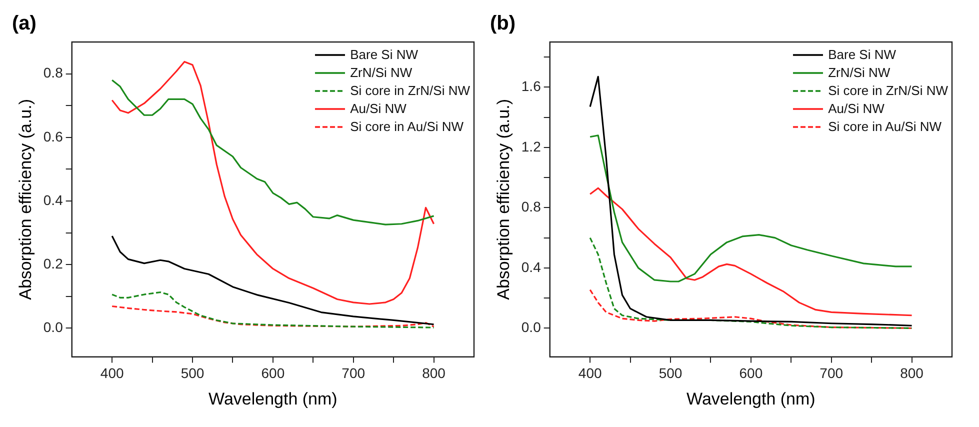 The image size is (979, 427). What do you see at coordinates (53, 136) in the screenshot?
I see `y-tick-label: 0.6` at bounding box center [53, 136].